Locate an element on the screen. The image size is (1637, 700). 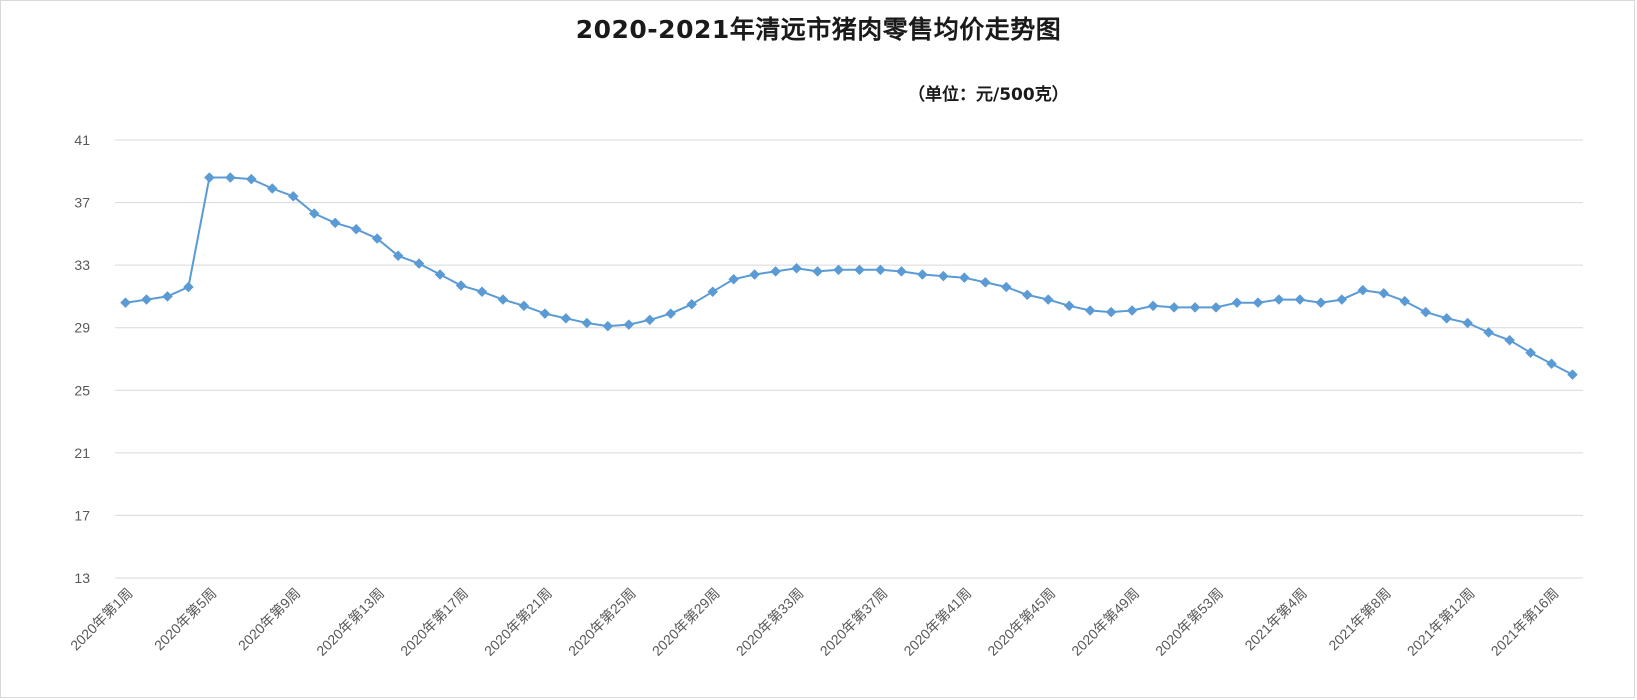
x-tick-label: 2020年第25周 is located at coordinates (602, 622).